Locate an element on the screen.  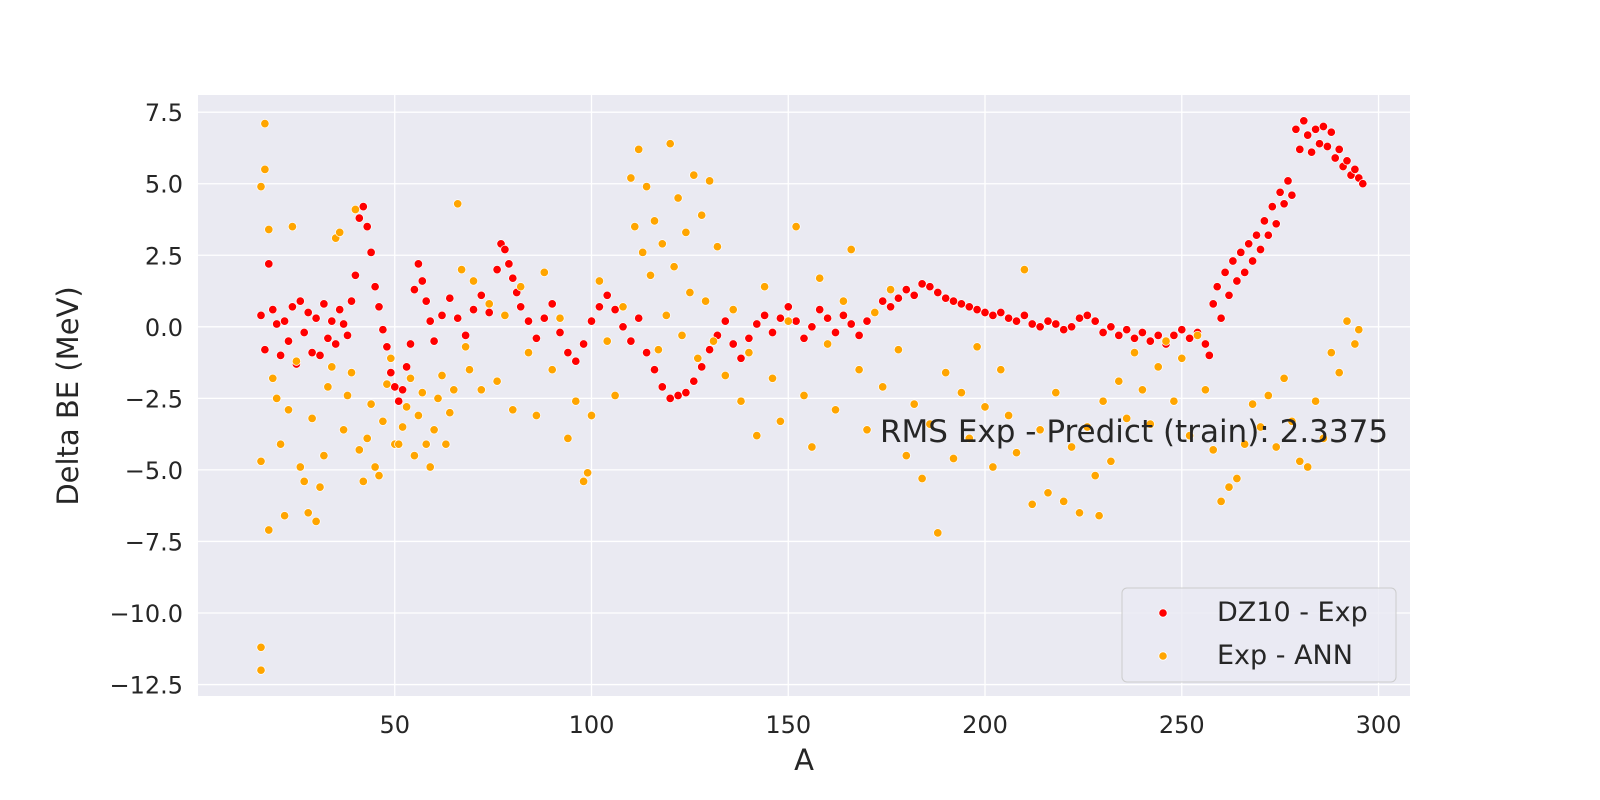
y-tick-label: 7.5 is located at coordinates (164, 113).